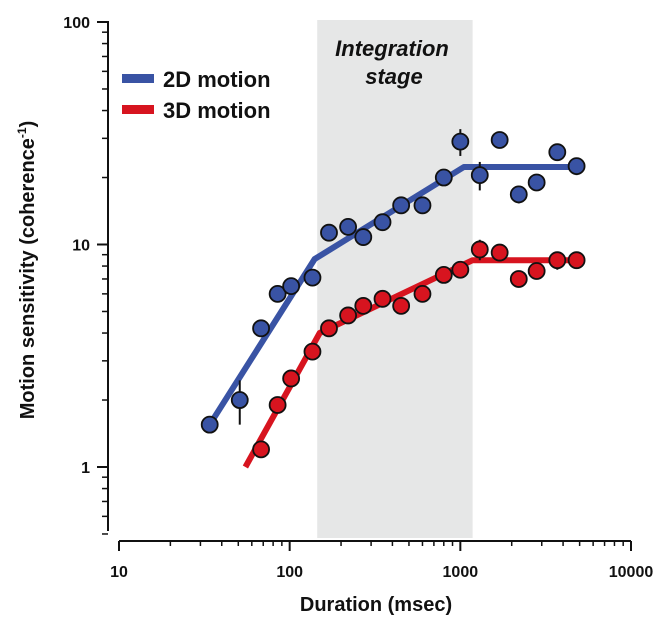 The image size is (656, 624). What do you see at coordinates (217, 110) in the screenshot?
I see `legend-label-3d: 3D motion` at bounding box center [217, 110].